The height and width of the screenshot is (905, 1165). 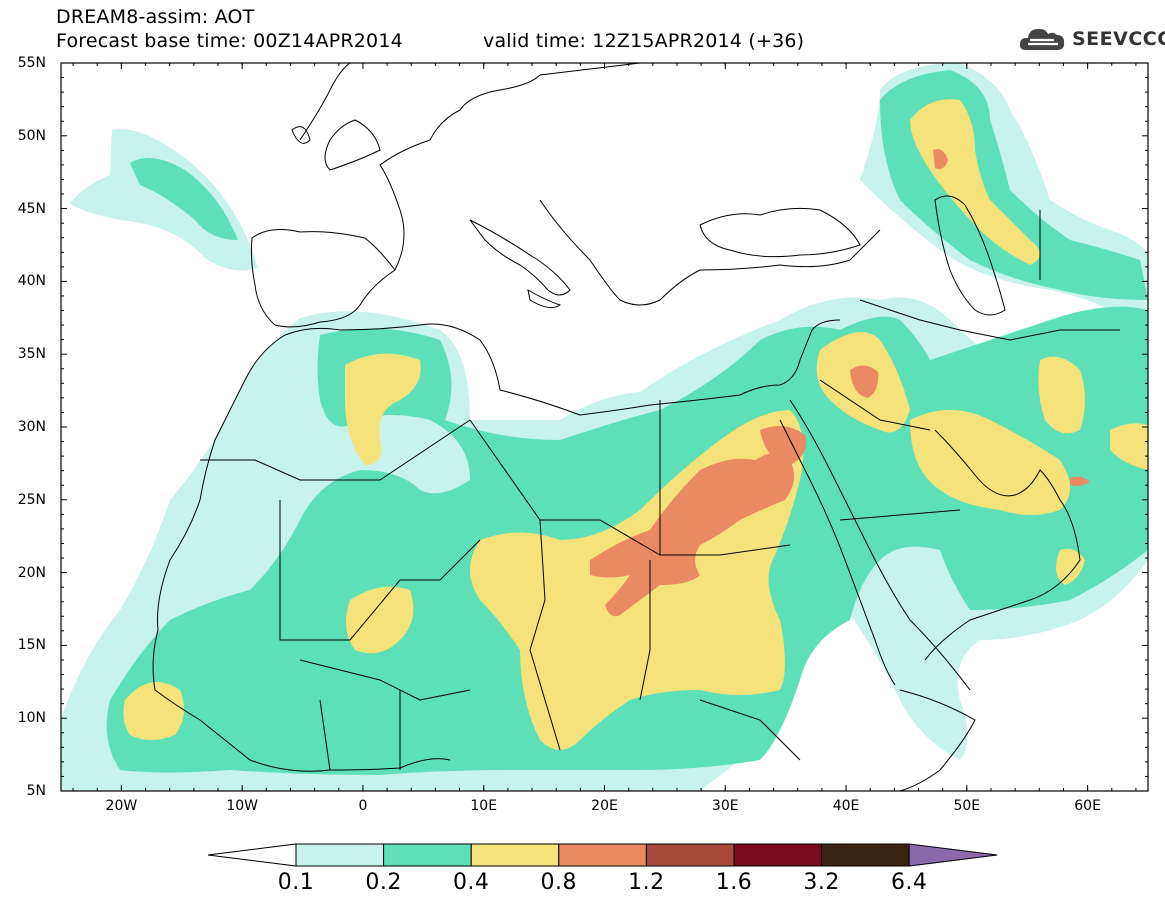 What do you see at coordinates (31, 281) in the screenshot?
I see `lat-label: 40N` at bounding box center [31, 281].